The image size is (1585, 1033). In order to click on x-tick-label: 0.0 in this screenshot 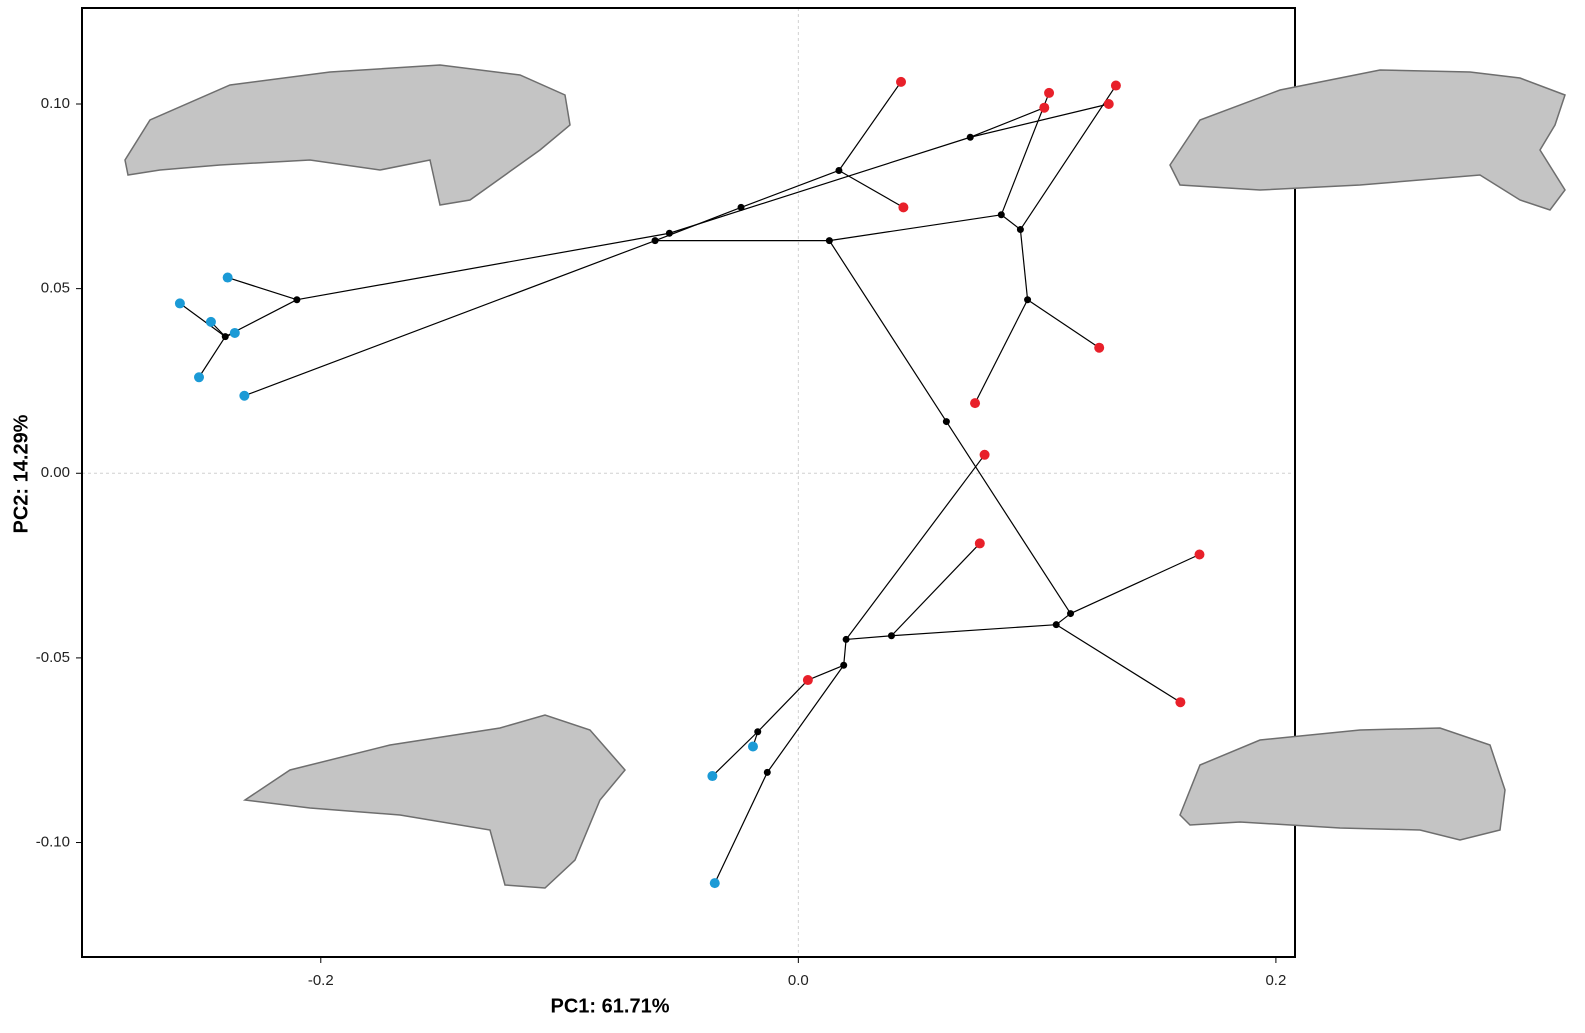, I will do `click(798, 980)`.